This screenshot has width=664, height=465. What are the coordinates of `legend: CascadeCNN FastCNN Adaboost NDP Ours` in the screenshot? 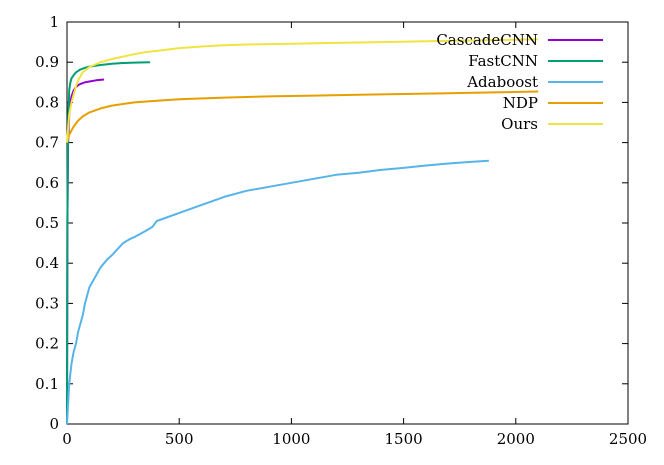 It's located at (519, 82).